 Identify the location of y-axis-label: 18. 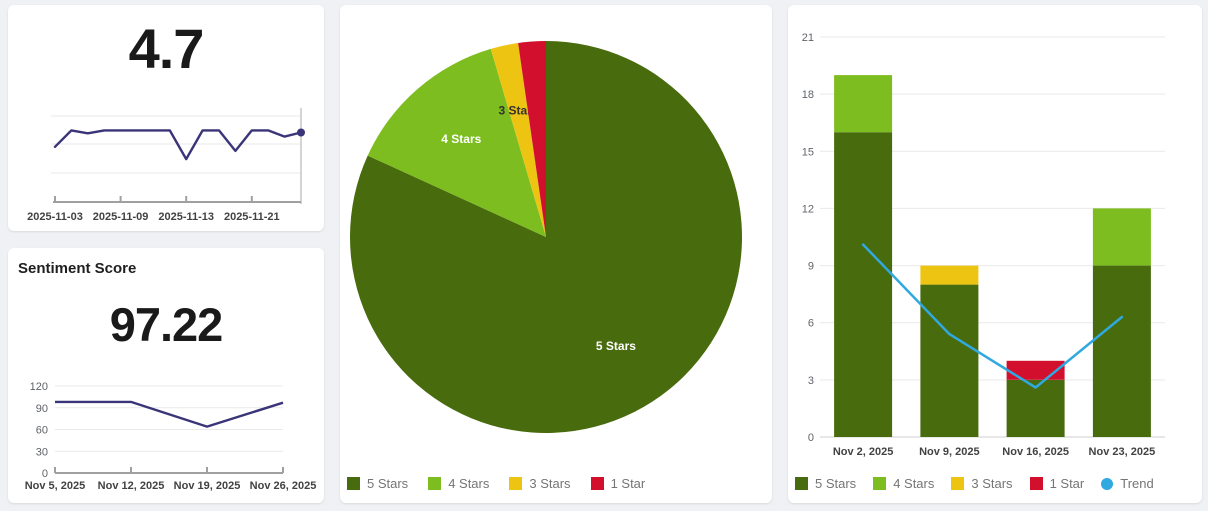
(808, 95).